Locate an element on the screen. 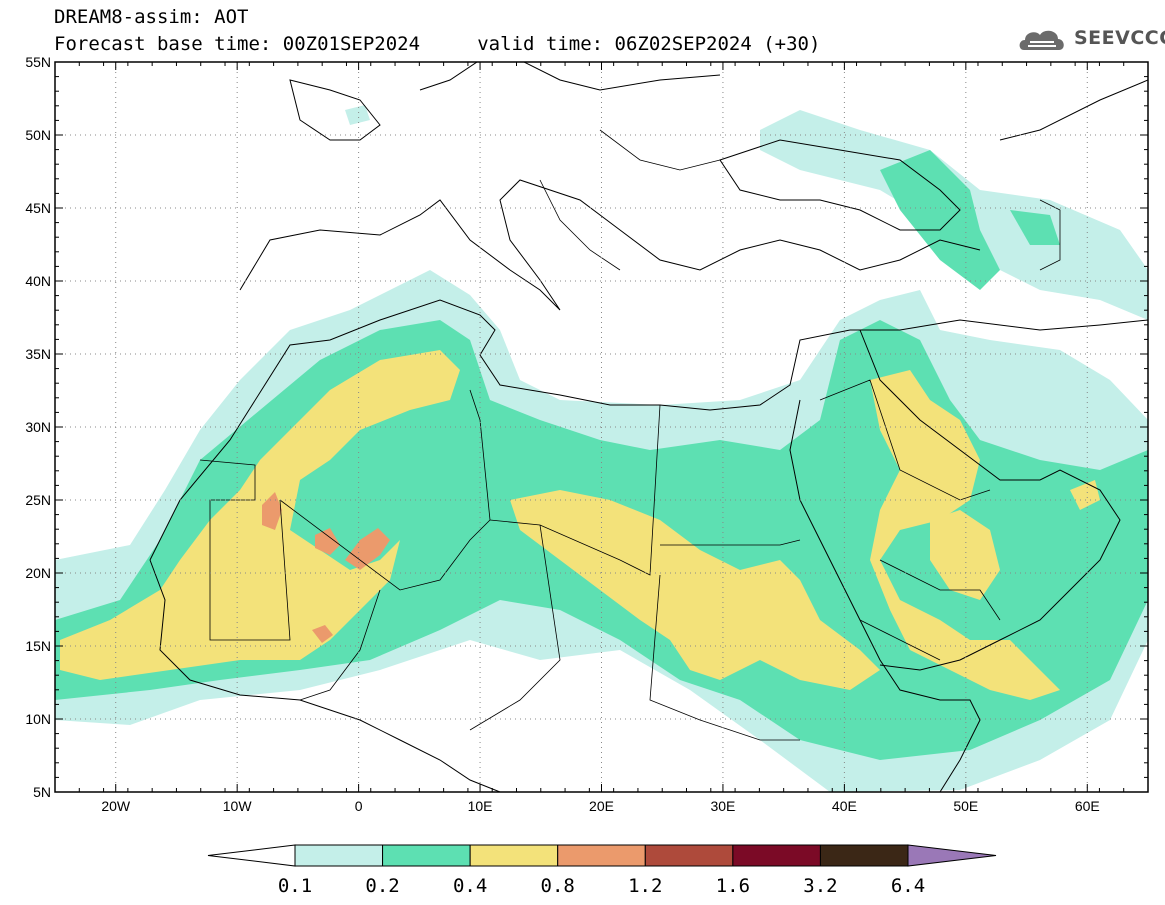 This screenshot has width=1165, height=905. colorbar-label: 1.2 is located at coordinates (645, 886).